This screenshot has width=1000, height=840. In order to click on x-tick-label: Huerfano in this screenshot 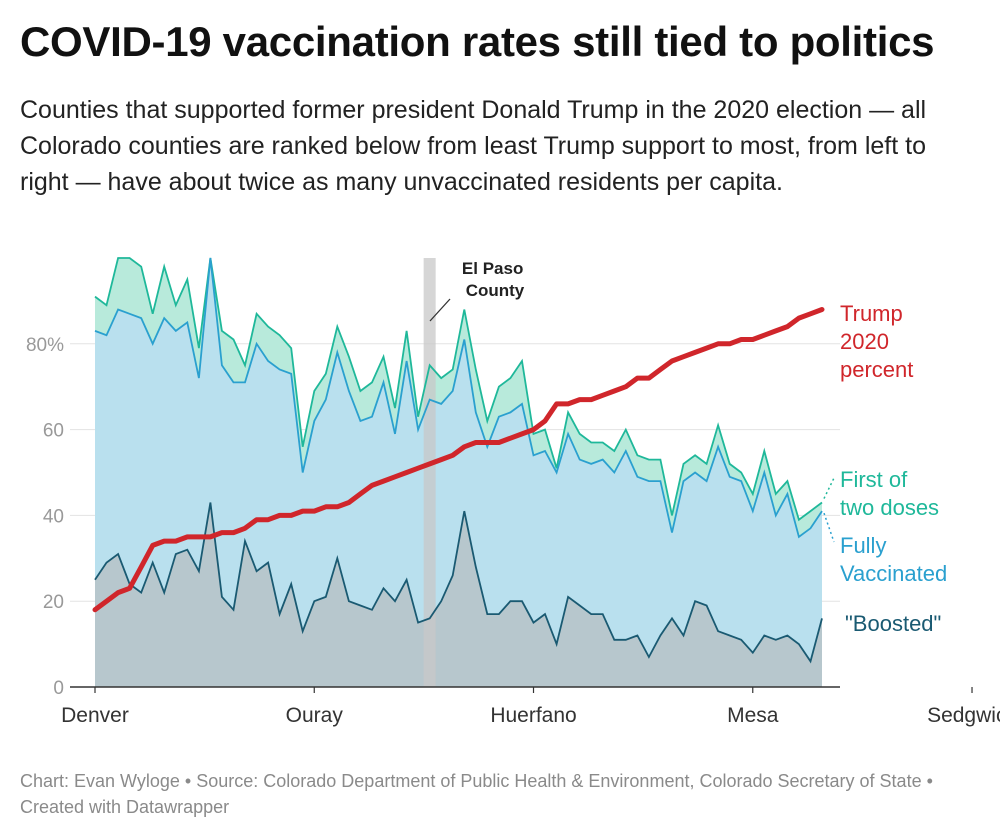, I will do `click(533, 715)`.